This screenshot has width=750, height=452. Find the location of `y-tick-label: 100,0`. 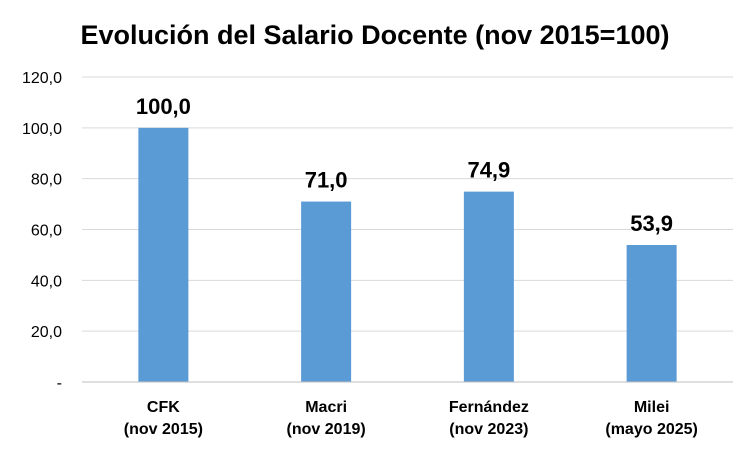

y-tick-label: 100,0 is located at coordinates (42, 129).